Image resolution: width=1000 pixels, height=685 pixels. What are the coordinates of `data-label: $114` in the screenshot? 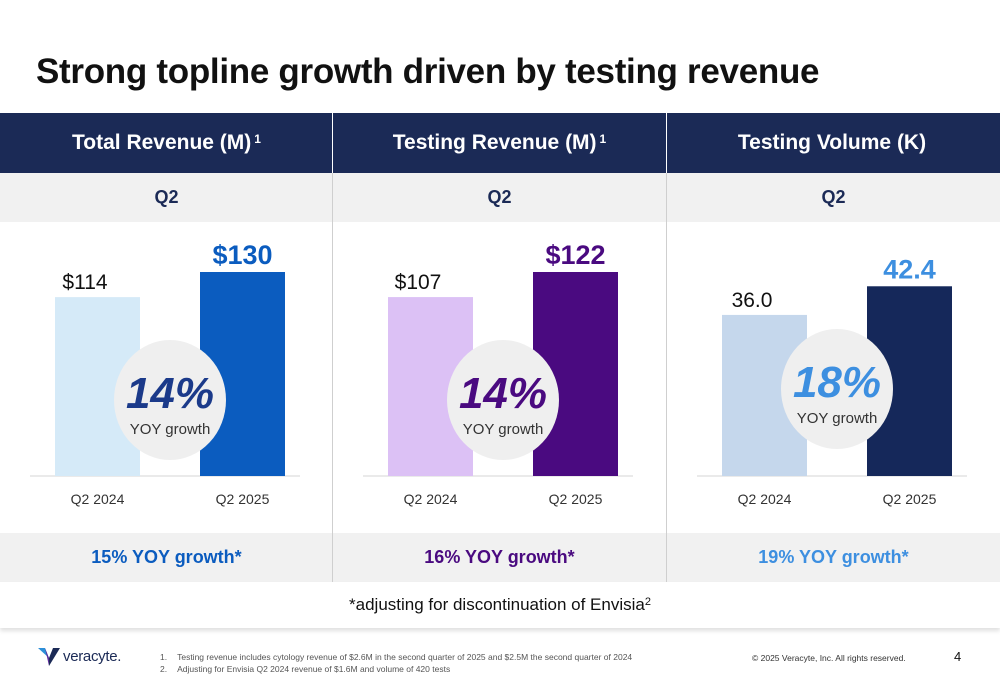 It's located at (84, 282).